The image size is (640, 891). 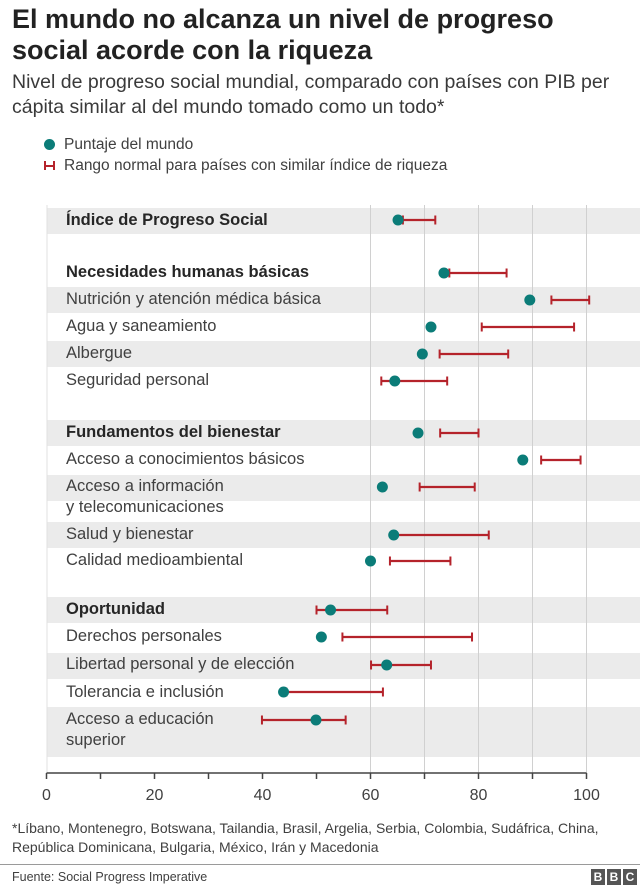 I want to click on row-label: Acceso a educación superior, so click(x=140, y=729).